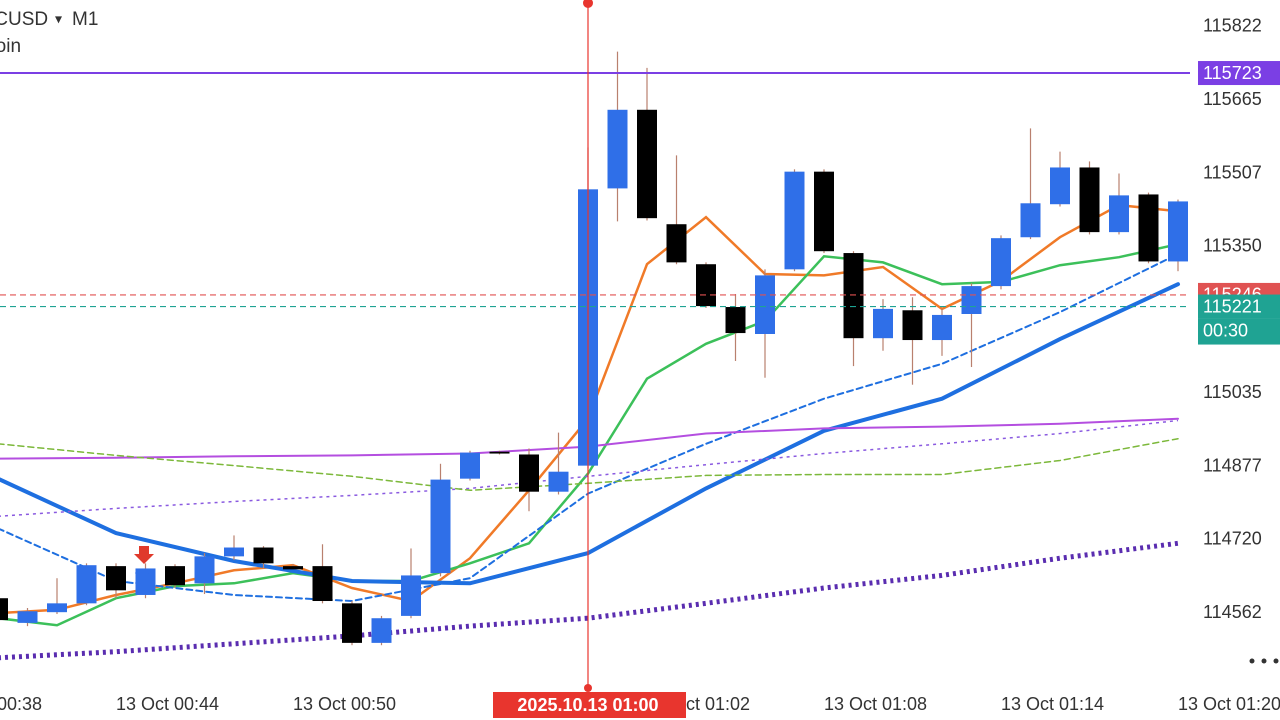 Image resolution: width=1280 pixels, height=720 pixels. Describe the element at coordinates (1232, 26) in the screenshot. I see `y-tick-label: 115822` at that location.